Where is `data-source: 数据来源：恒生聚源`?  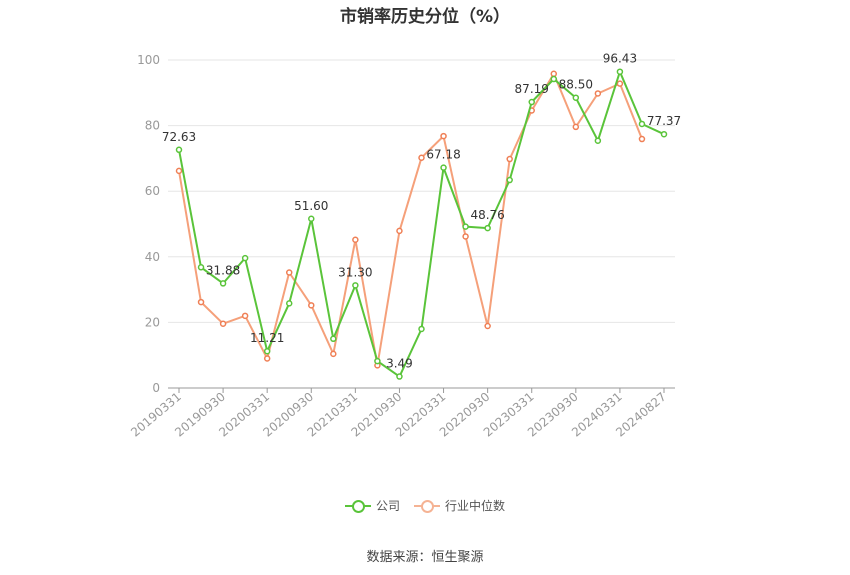
data-source: 数据来源：恒生聚源 is located at coordinates (425, 557).